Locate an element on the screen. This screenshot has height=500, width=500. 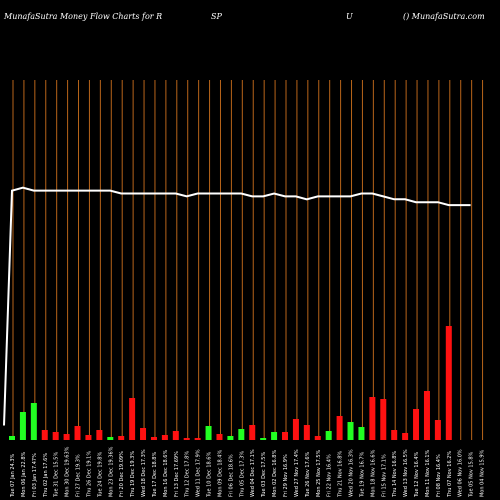
x-axis-date-label: Mon 18 Nov 16.6% is located at coordinates (373, 473).